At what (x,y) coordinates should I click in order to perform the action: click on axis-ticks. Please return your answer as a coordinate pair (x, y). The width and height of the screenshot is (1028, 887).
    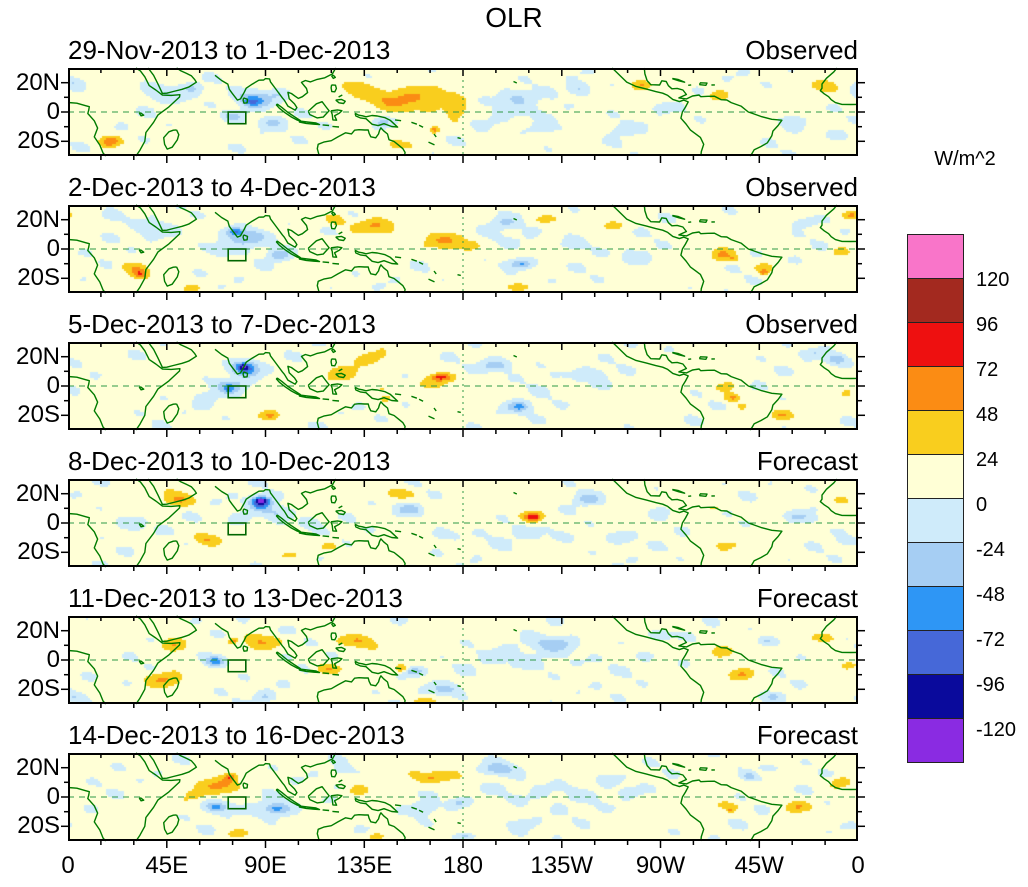
    Looking at the image, I should click on (463, 527).